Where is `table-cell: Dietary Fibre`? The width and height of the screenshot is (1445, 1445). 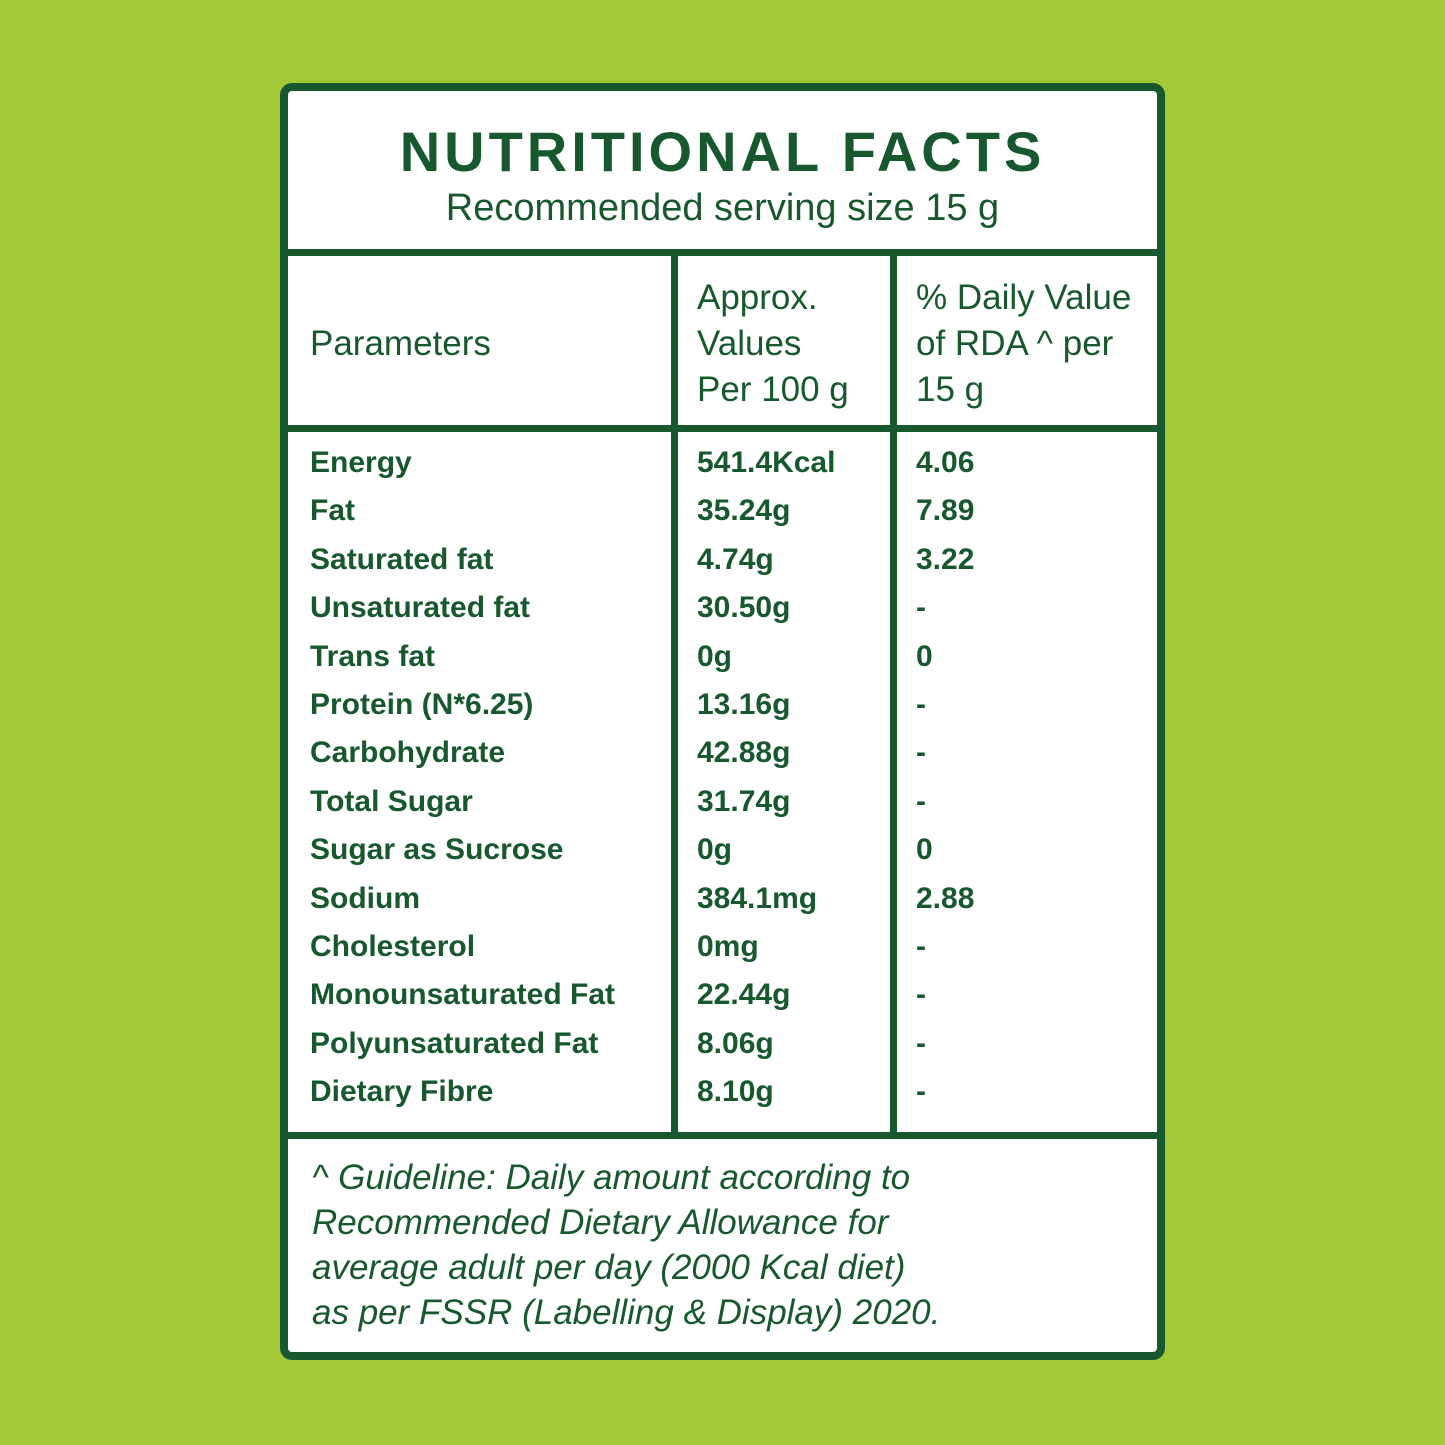 table-cell: Dietary Fibre is located at coordinates (402, 1092).